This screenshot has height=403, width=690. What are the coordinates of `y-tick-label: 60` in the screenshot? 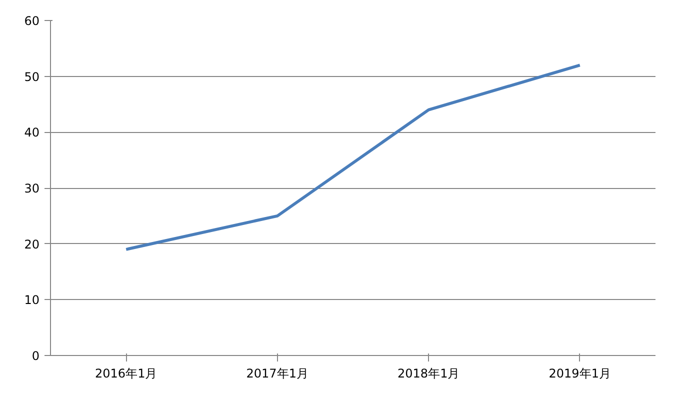 It's located at (32, 21).